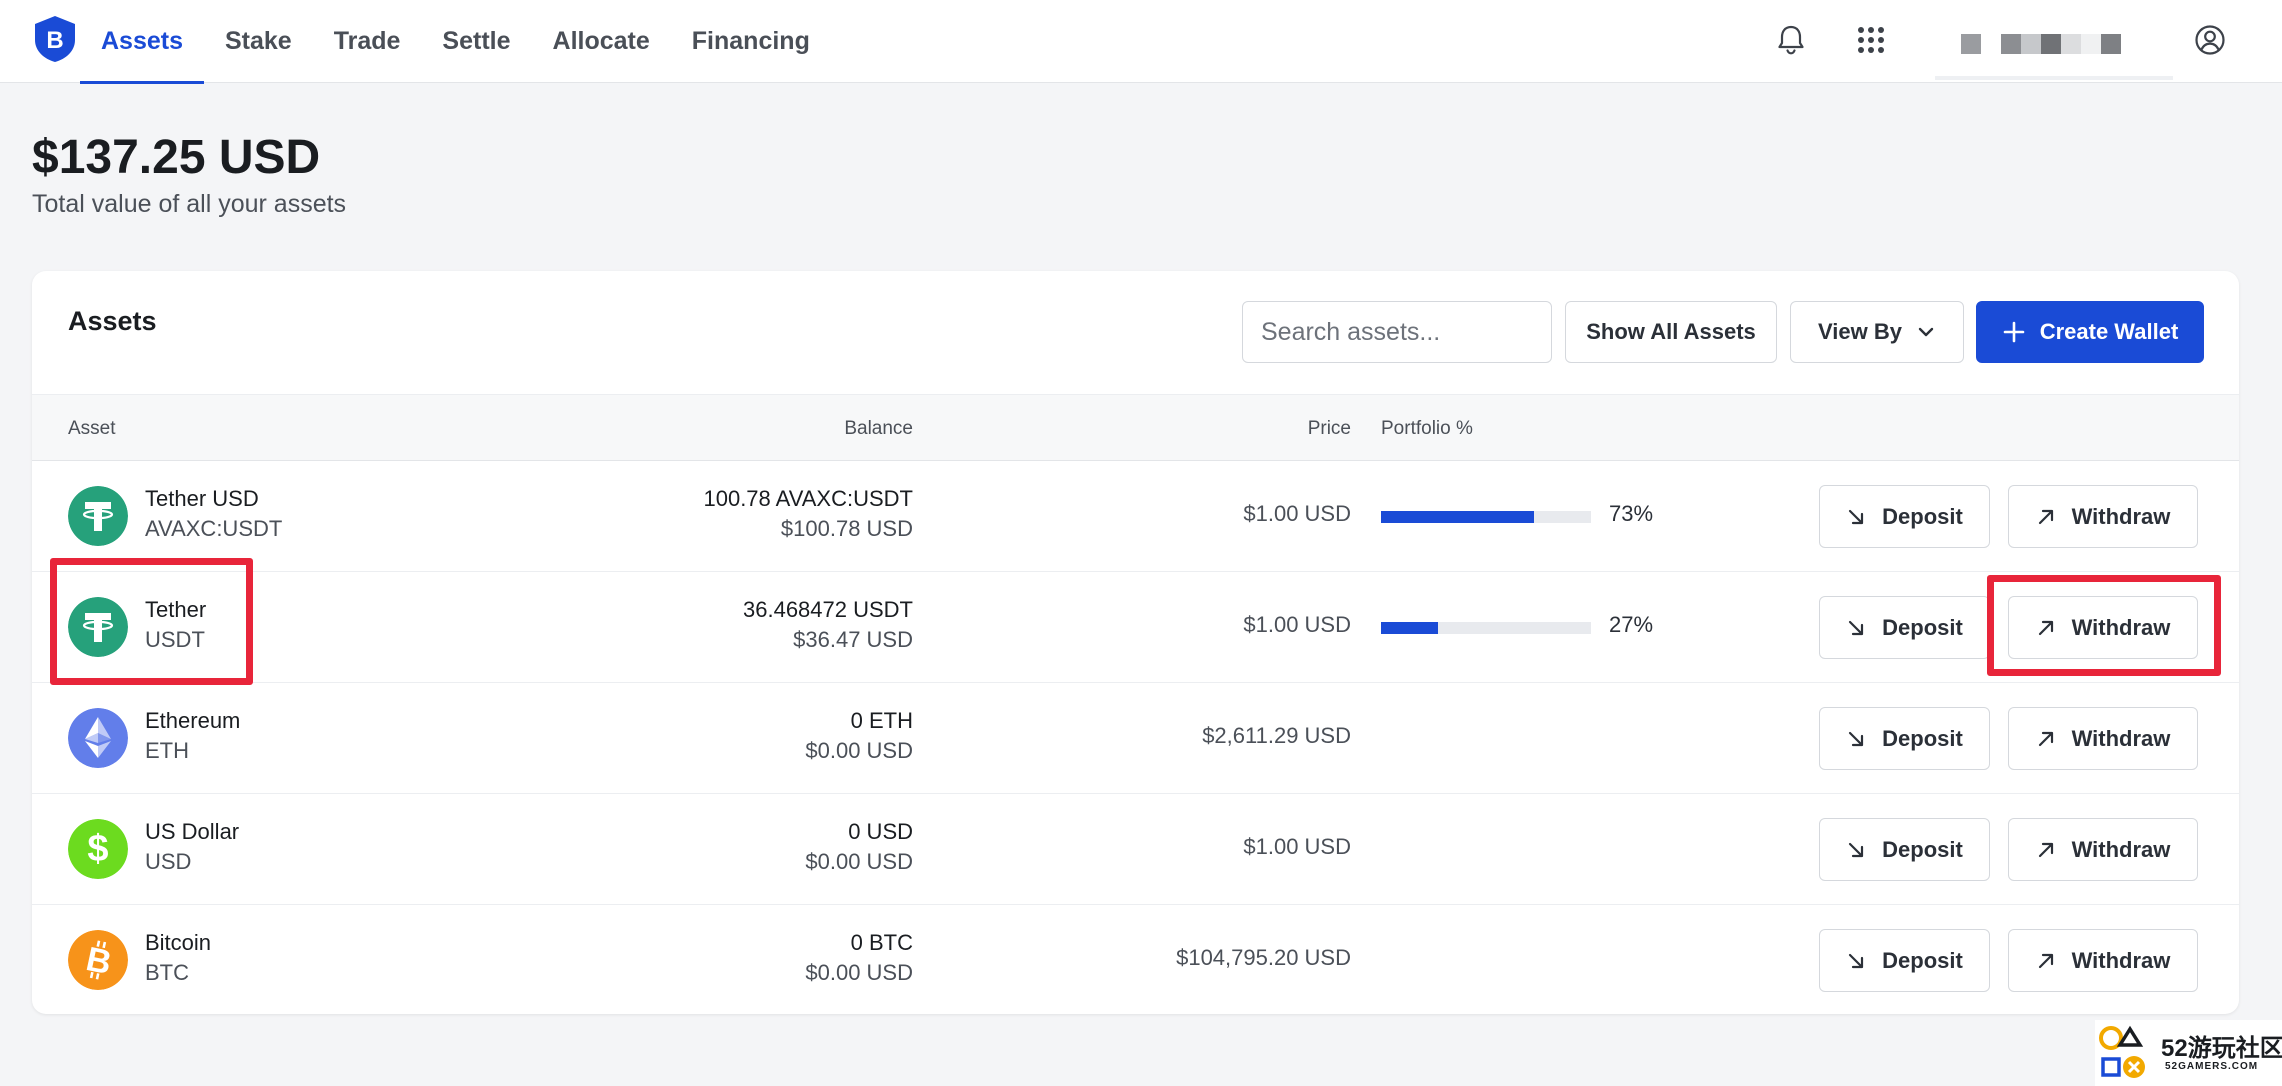 The image size is (2282, 1086). Describe the element at coordinates (881, 720) in the screenshot. I see `asset-balance: 0 ETH` at that location.